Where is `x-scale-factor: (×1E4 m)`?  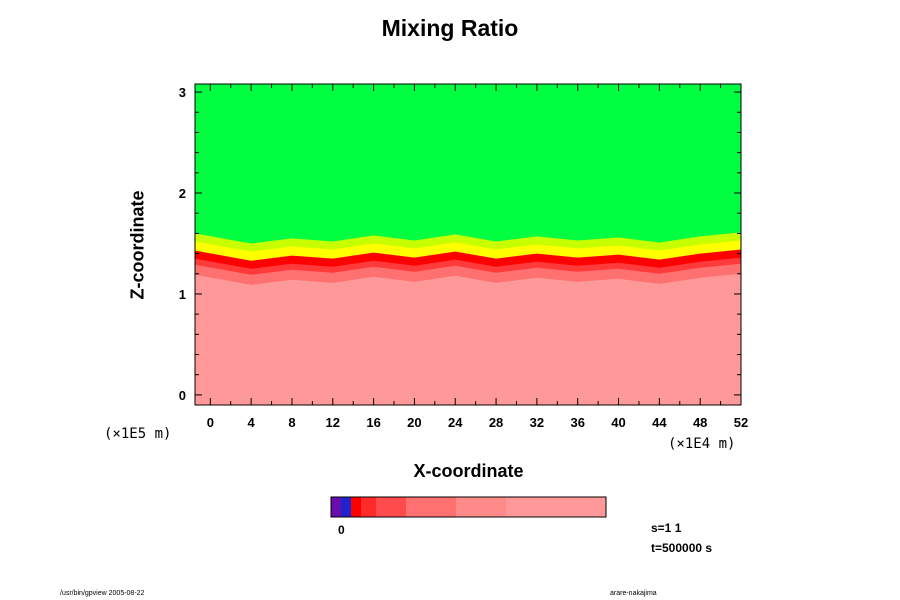 x-scale-factor: (×1E4 m) is located at coordinates (702, 444).